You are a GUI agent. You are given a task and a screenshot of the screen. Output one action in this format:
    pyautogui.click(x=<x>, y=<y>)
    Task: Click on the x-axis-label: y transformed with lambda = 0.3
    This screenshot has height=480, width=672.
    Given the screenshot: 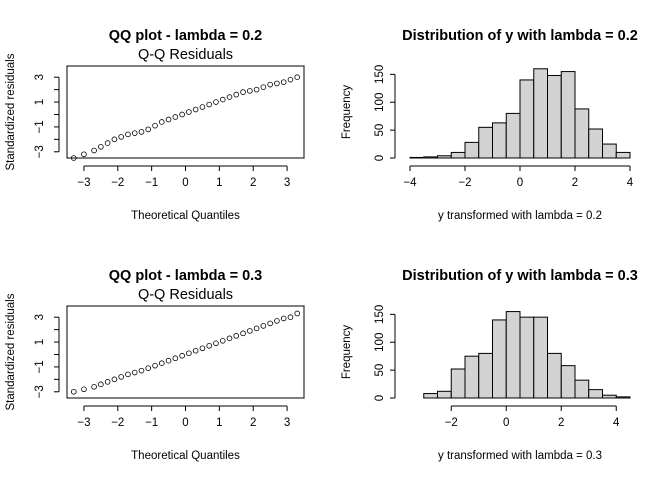 What is the action you would take?
    pyautogui.click(x=520, y=456)
    